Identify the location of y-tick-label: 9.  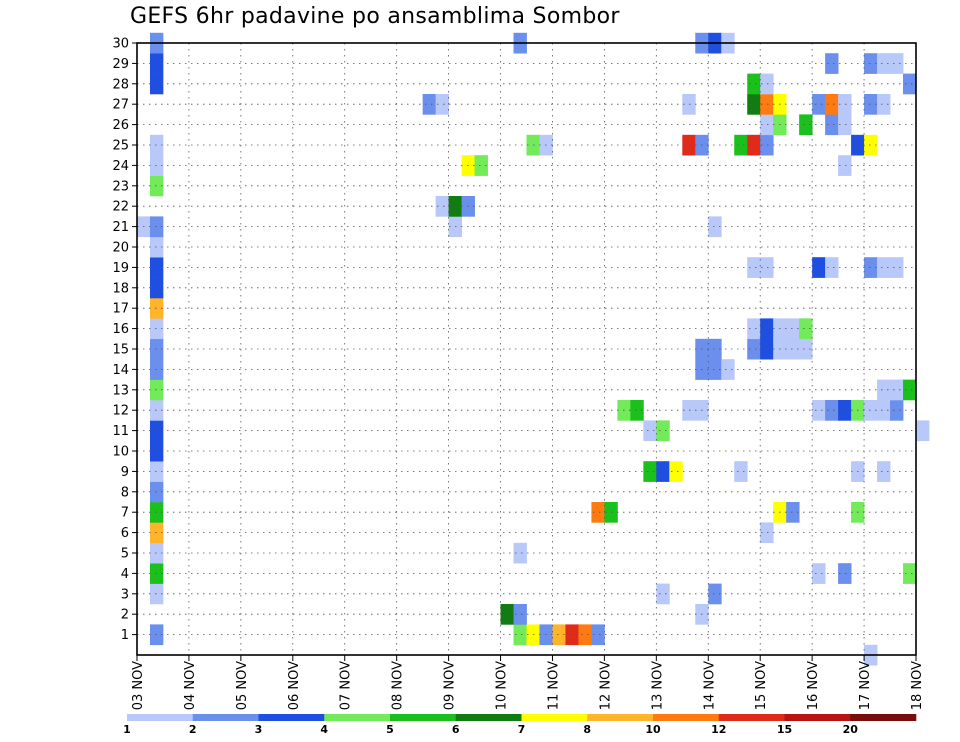
(125, 472).